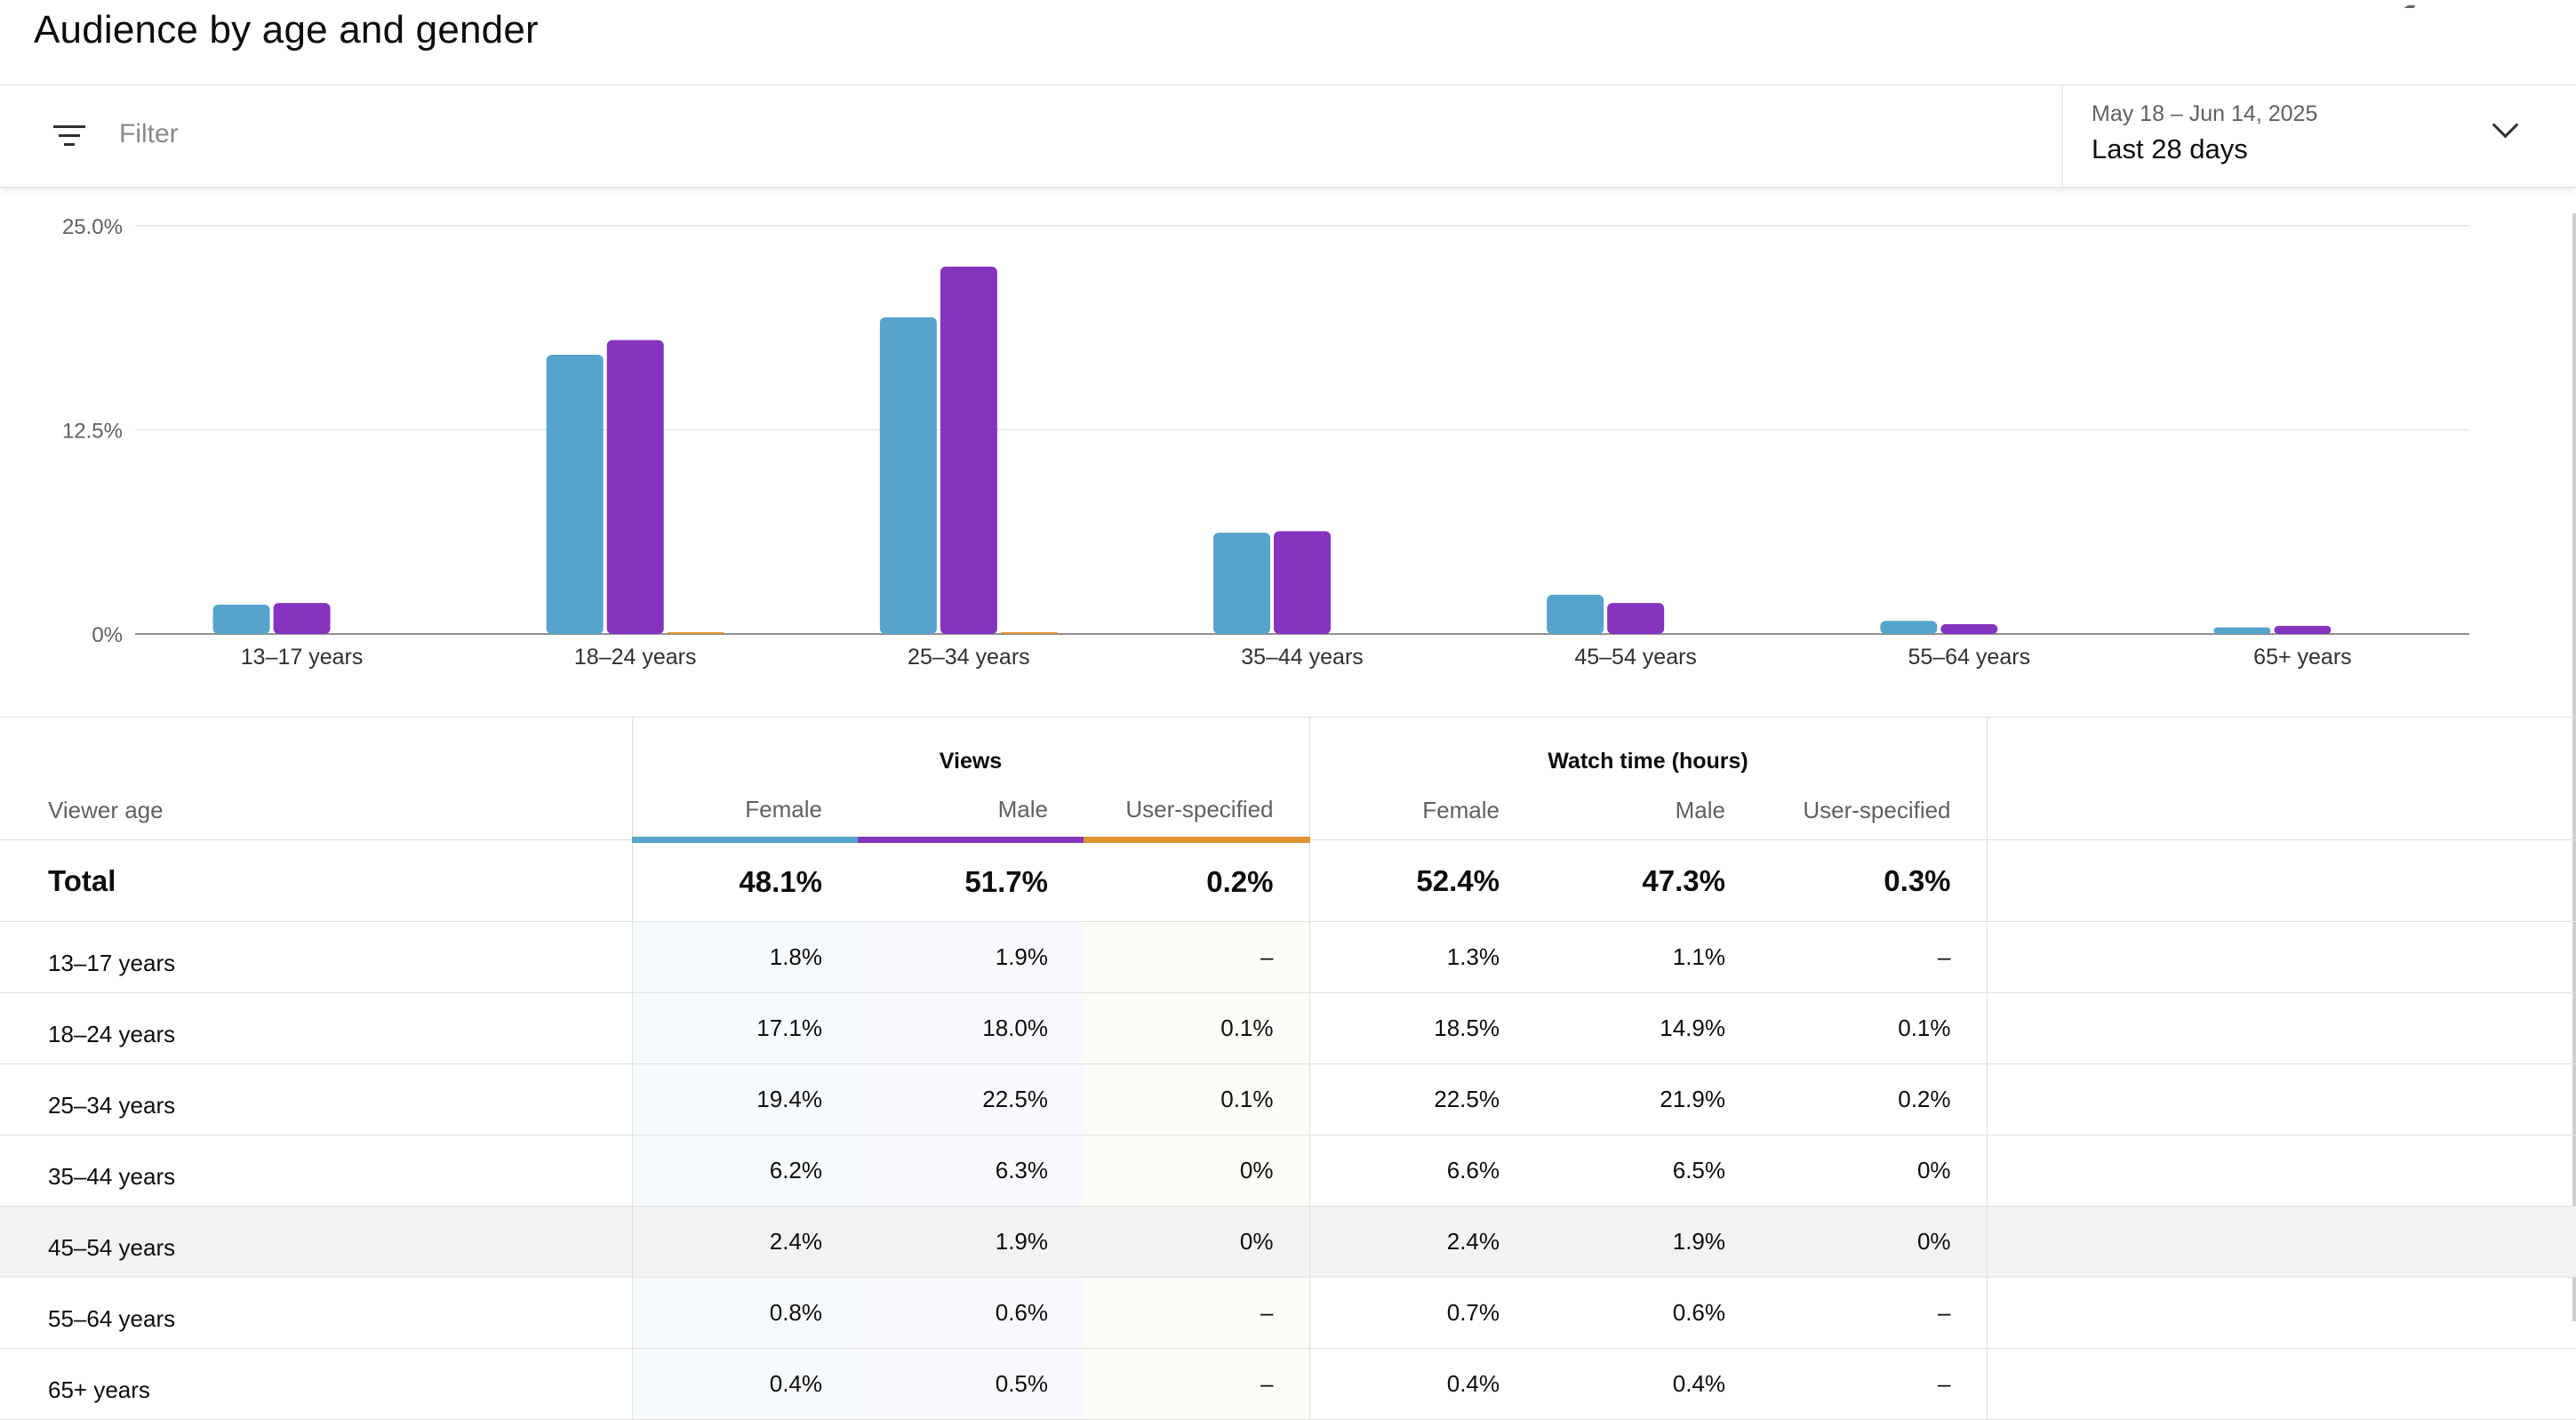 This screenshot has width=2576, height=1420. What do you see at coordinates (744, 1099) in the screenshot?
I see `views-female-cell: 19.4%` at bounding box center [744, 1099].